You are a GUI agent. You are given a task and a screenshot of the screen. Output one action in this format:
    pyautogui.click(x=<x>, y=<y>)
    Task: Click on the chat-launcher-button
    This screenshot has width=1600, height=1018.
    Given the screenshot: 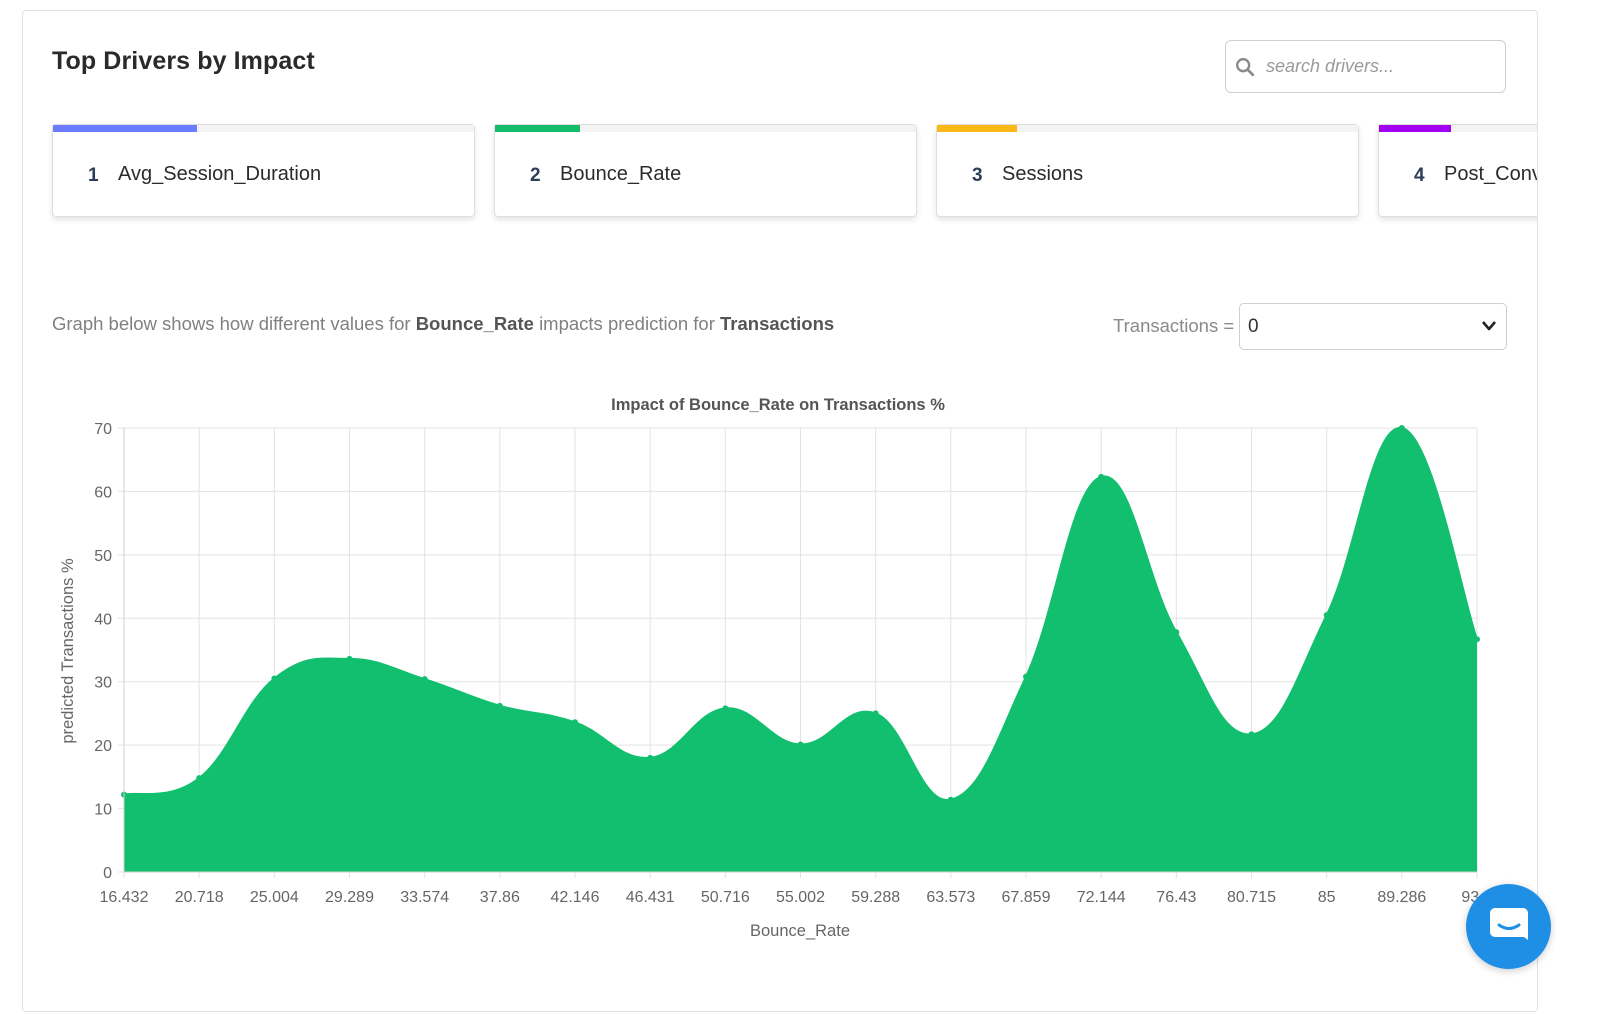 What is the action you would take?
    pyautogui.click(x=1508, y=926)
    